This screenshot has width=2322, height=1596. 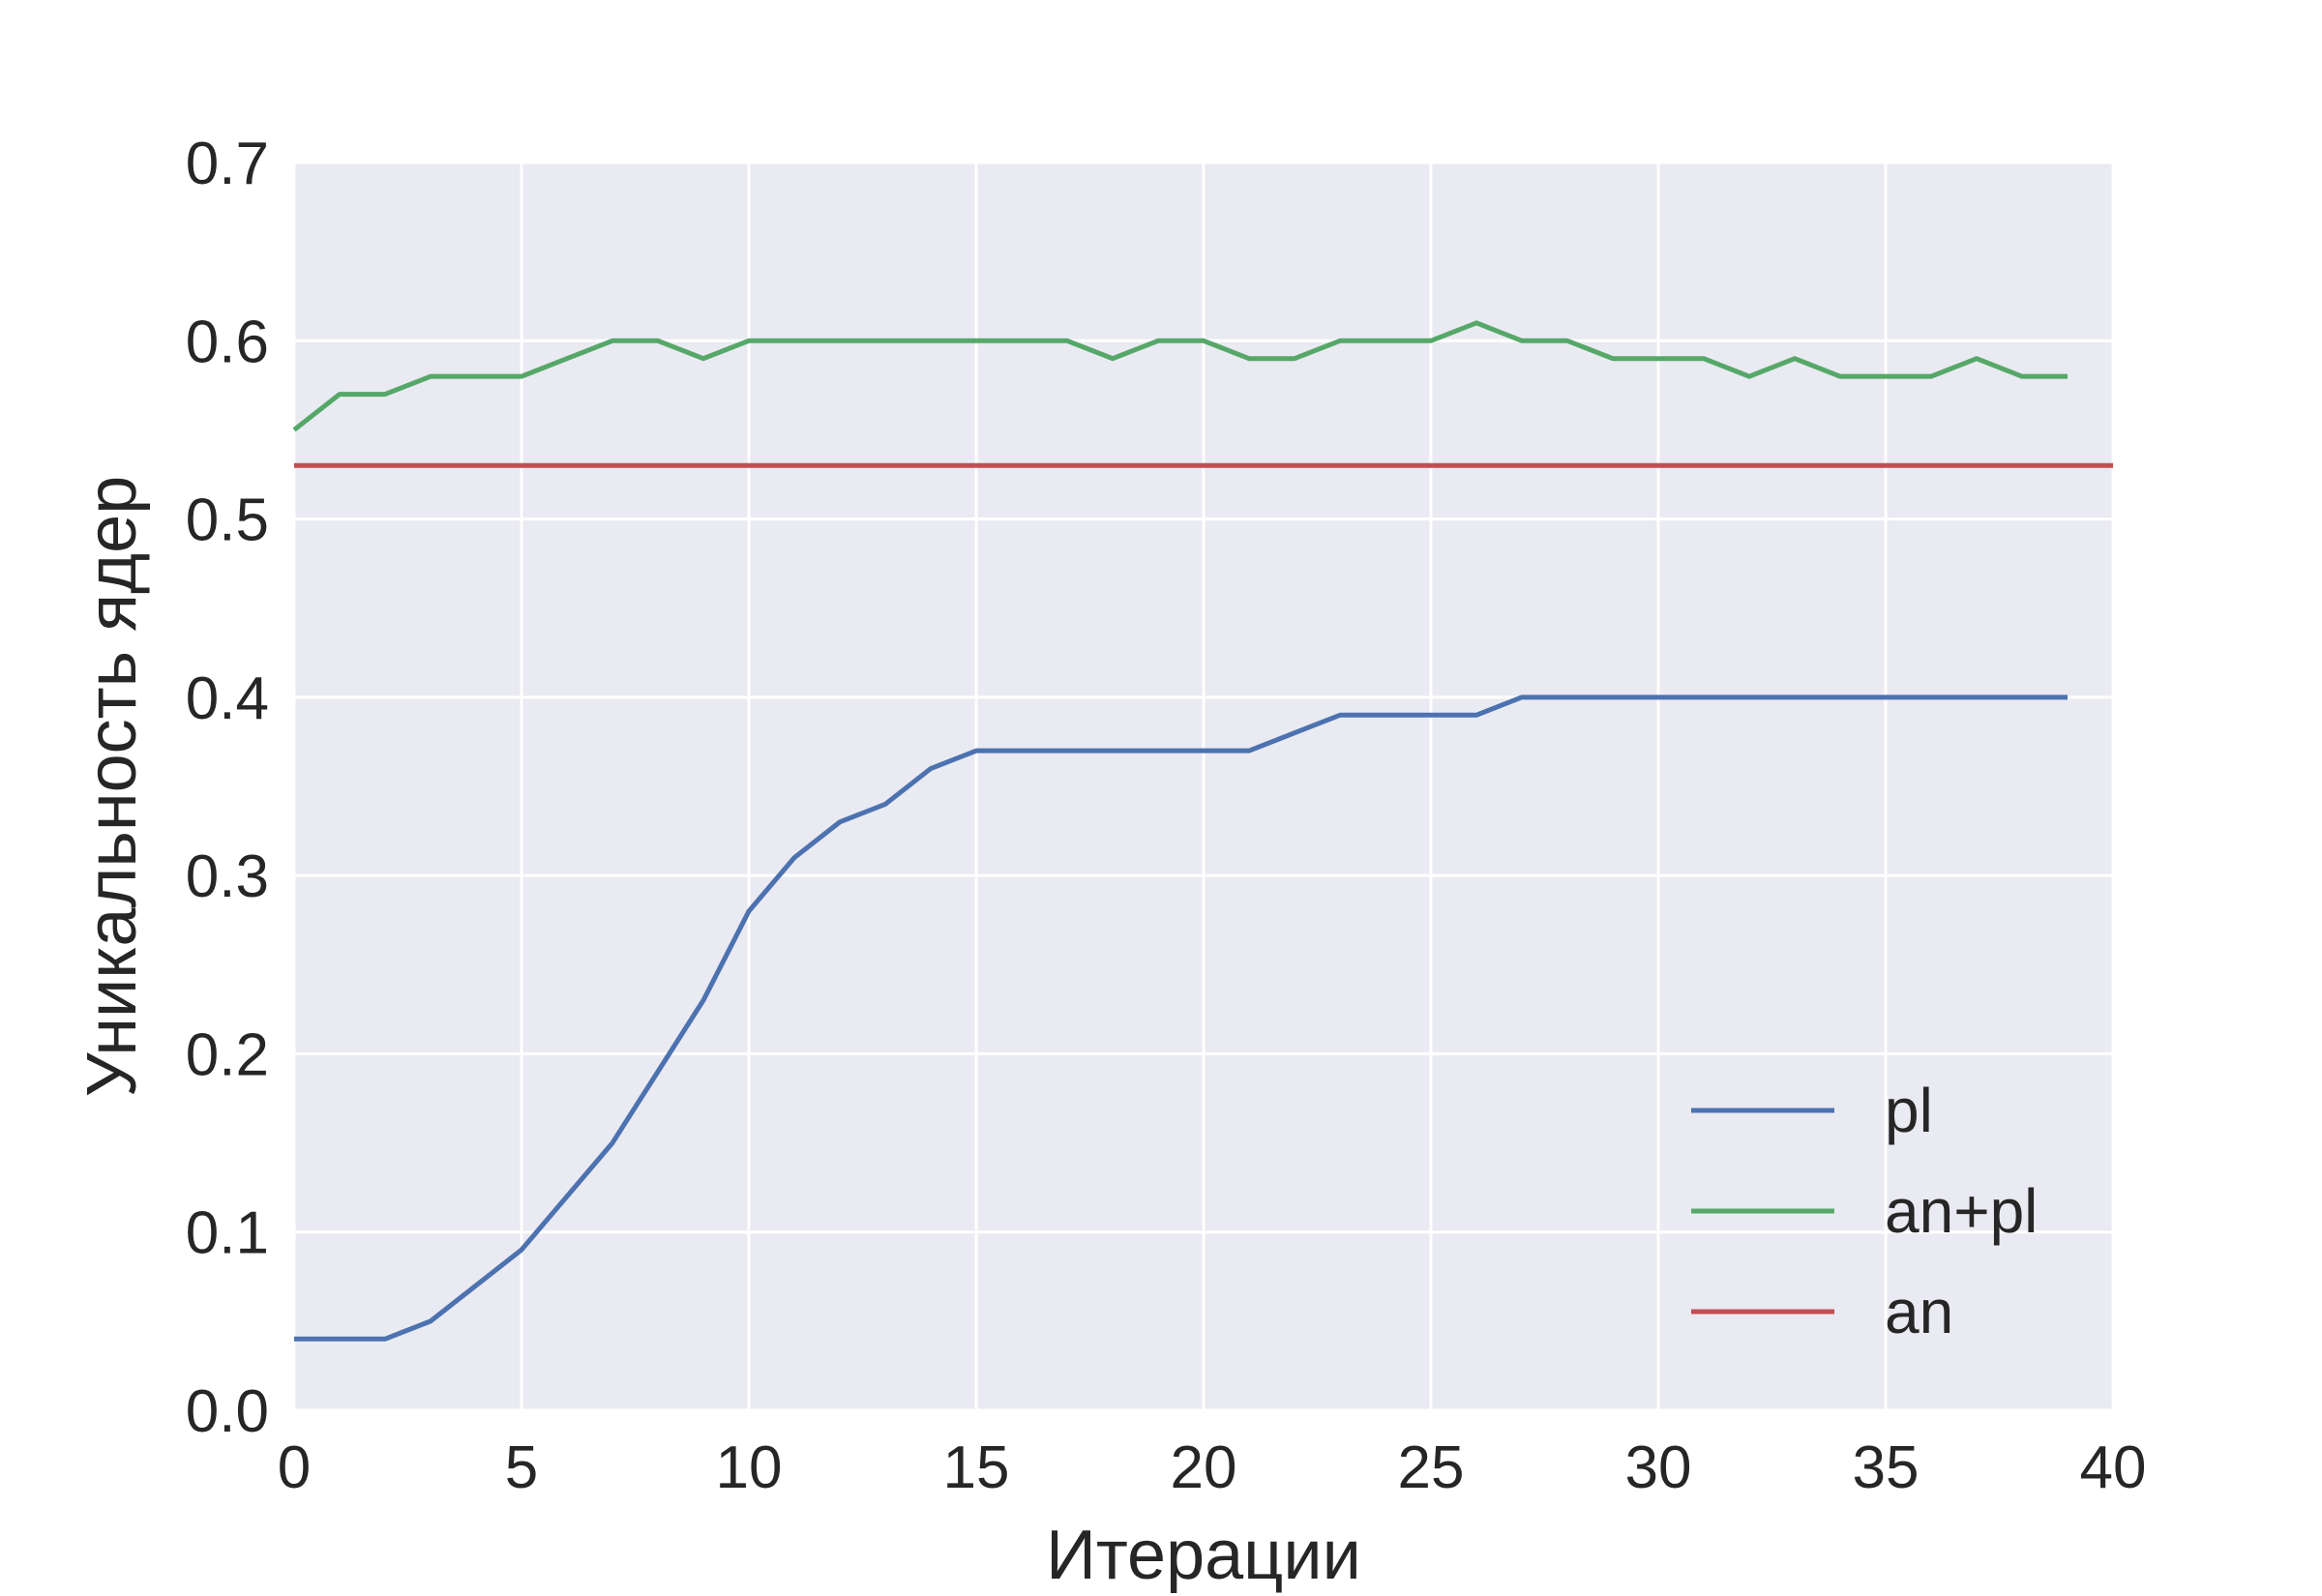 What do you see at coordinates (227, 164) in the screenshot?
I see `y-tick-label: 0.7` at bounding box center [227, 164].